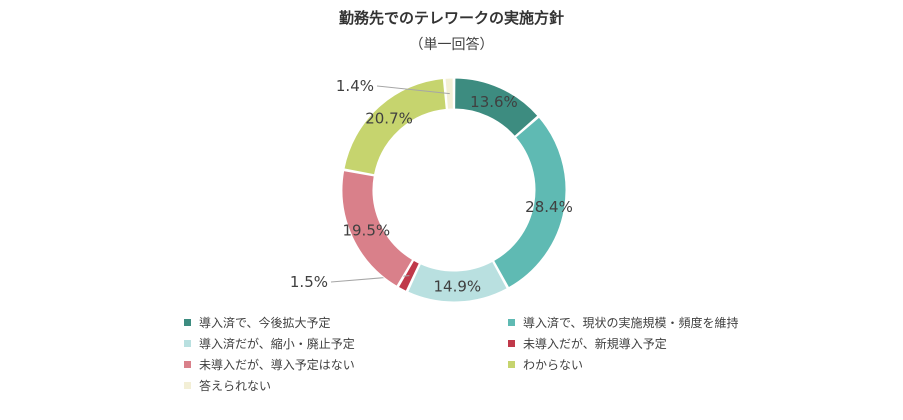  Describe the element at coordinates (553, 365) in the screenshot. I see `legend-label: わからない` at that location.